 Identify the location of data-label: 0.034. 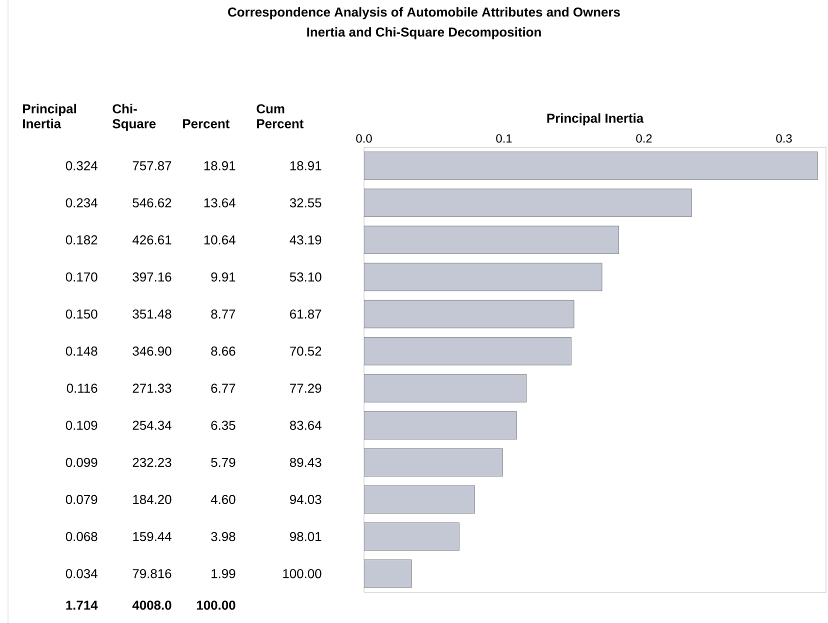
(82, 573).